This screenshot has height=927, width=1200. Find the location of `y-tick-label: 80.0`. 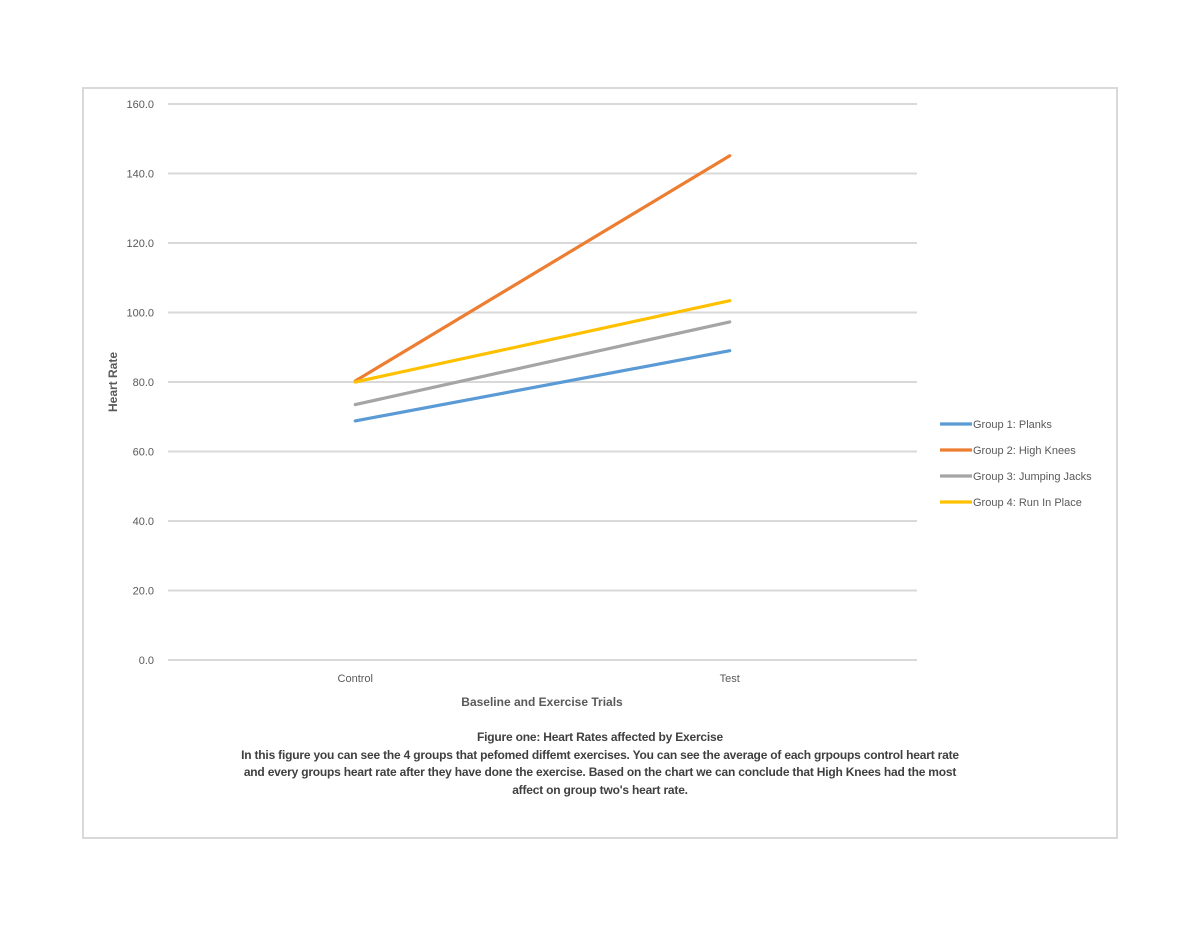

y-tick-label: 80.0 is located at coordinates (143, 383).